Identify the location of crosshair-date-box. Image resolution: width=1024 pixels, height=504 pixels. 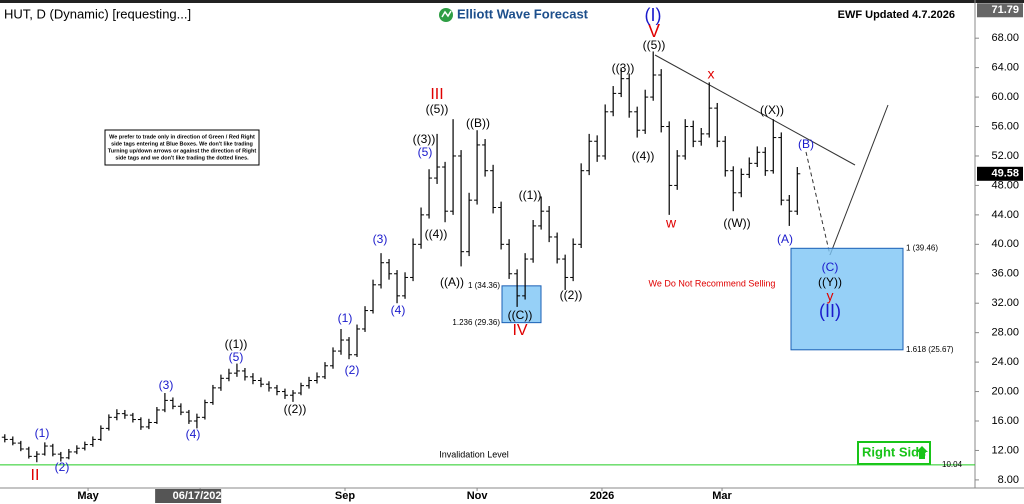
(188, 496).